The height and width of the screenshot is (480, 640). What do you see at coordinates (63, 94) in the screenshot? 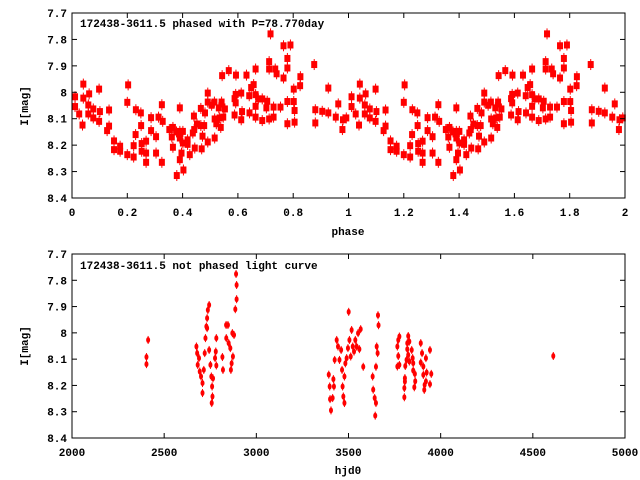
I see `y-tick-label: 8` at bounding box center [63, 94].